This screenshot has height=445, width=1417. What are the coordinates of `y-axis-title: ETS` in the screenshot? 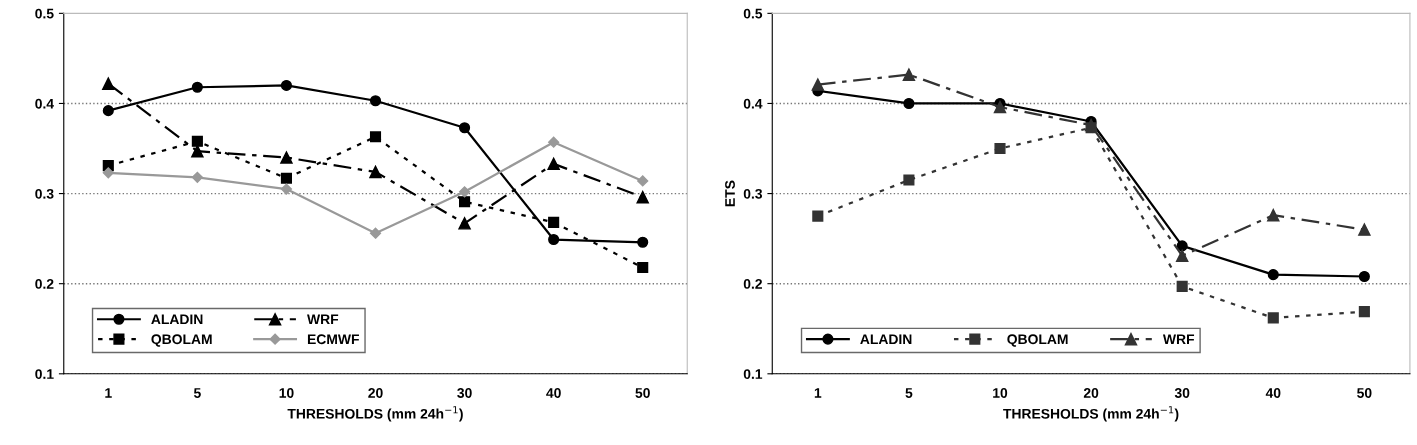 It's located at (730, 193).